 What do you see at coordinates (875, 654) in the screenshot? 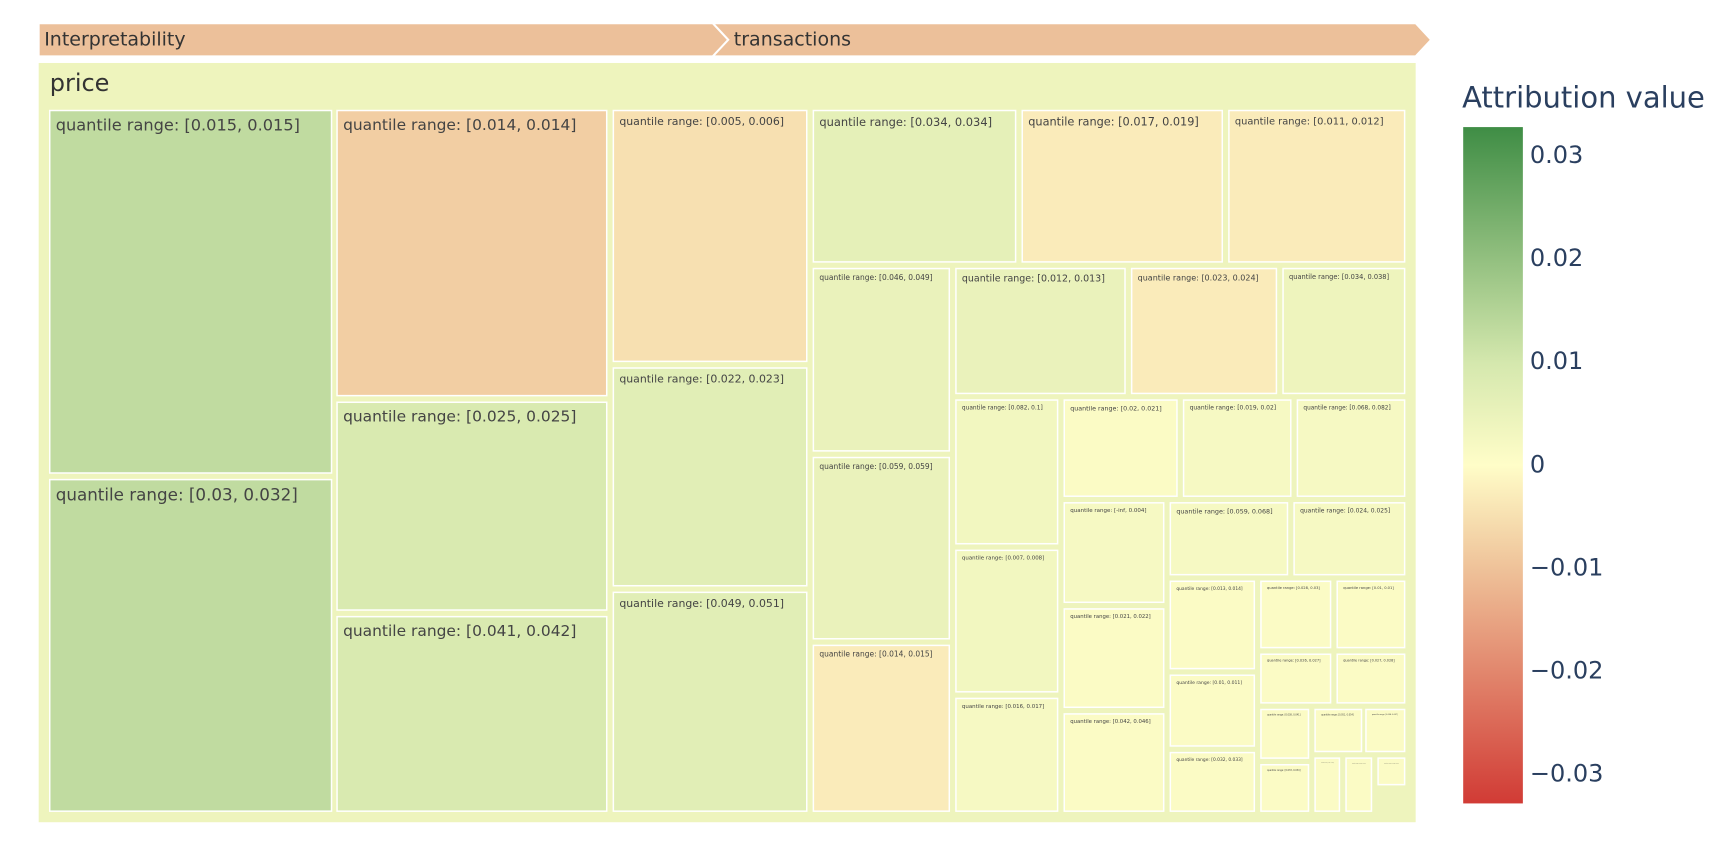
I see `tile-label: quantile range: [0.014, 0.015]` at bounding box center [875, 654].